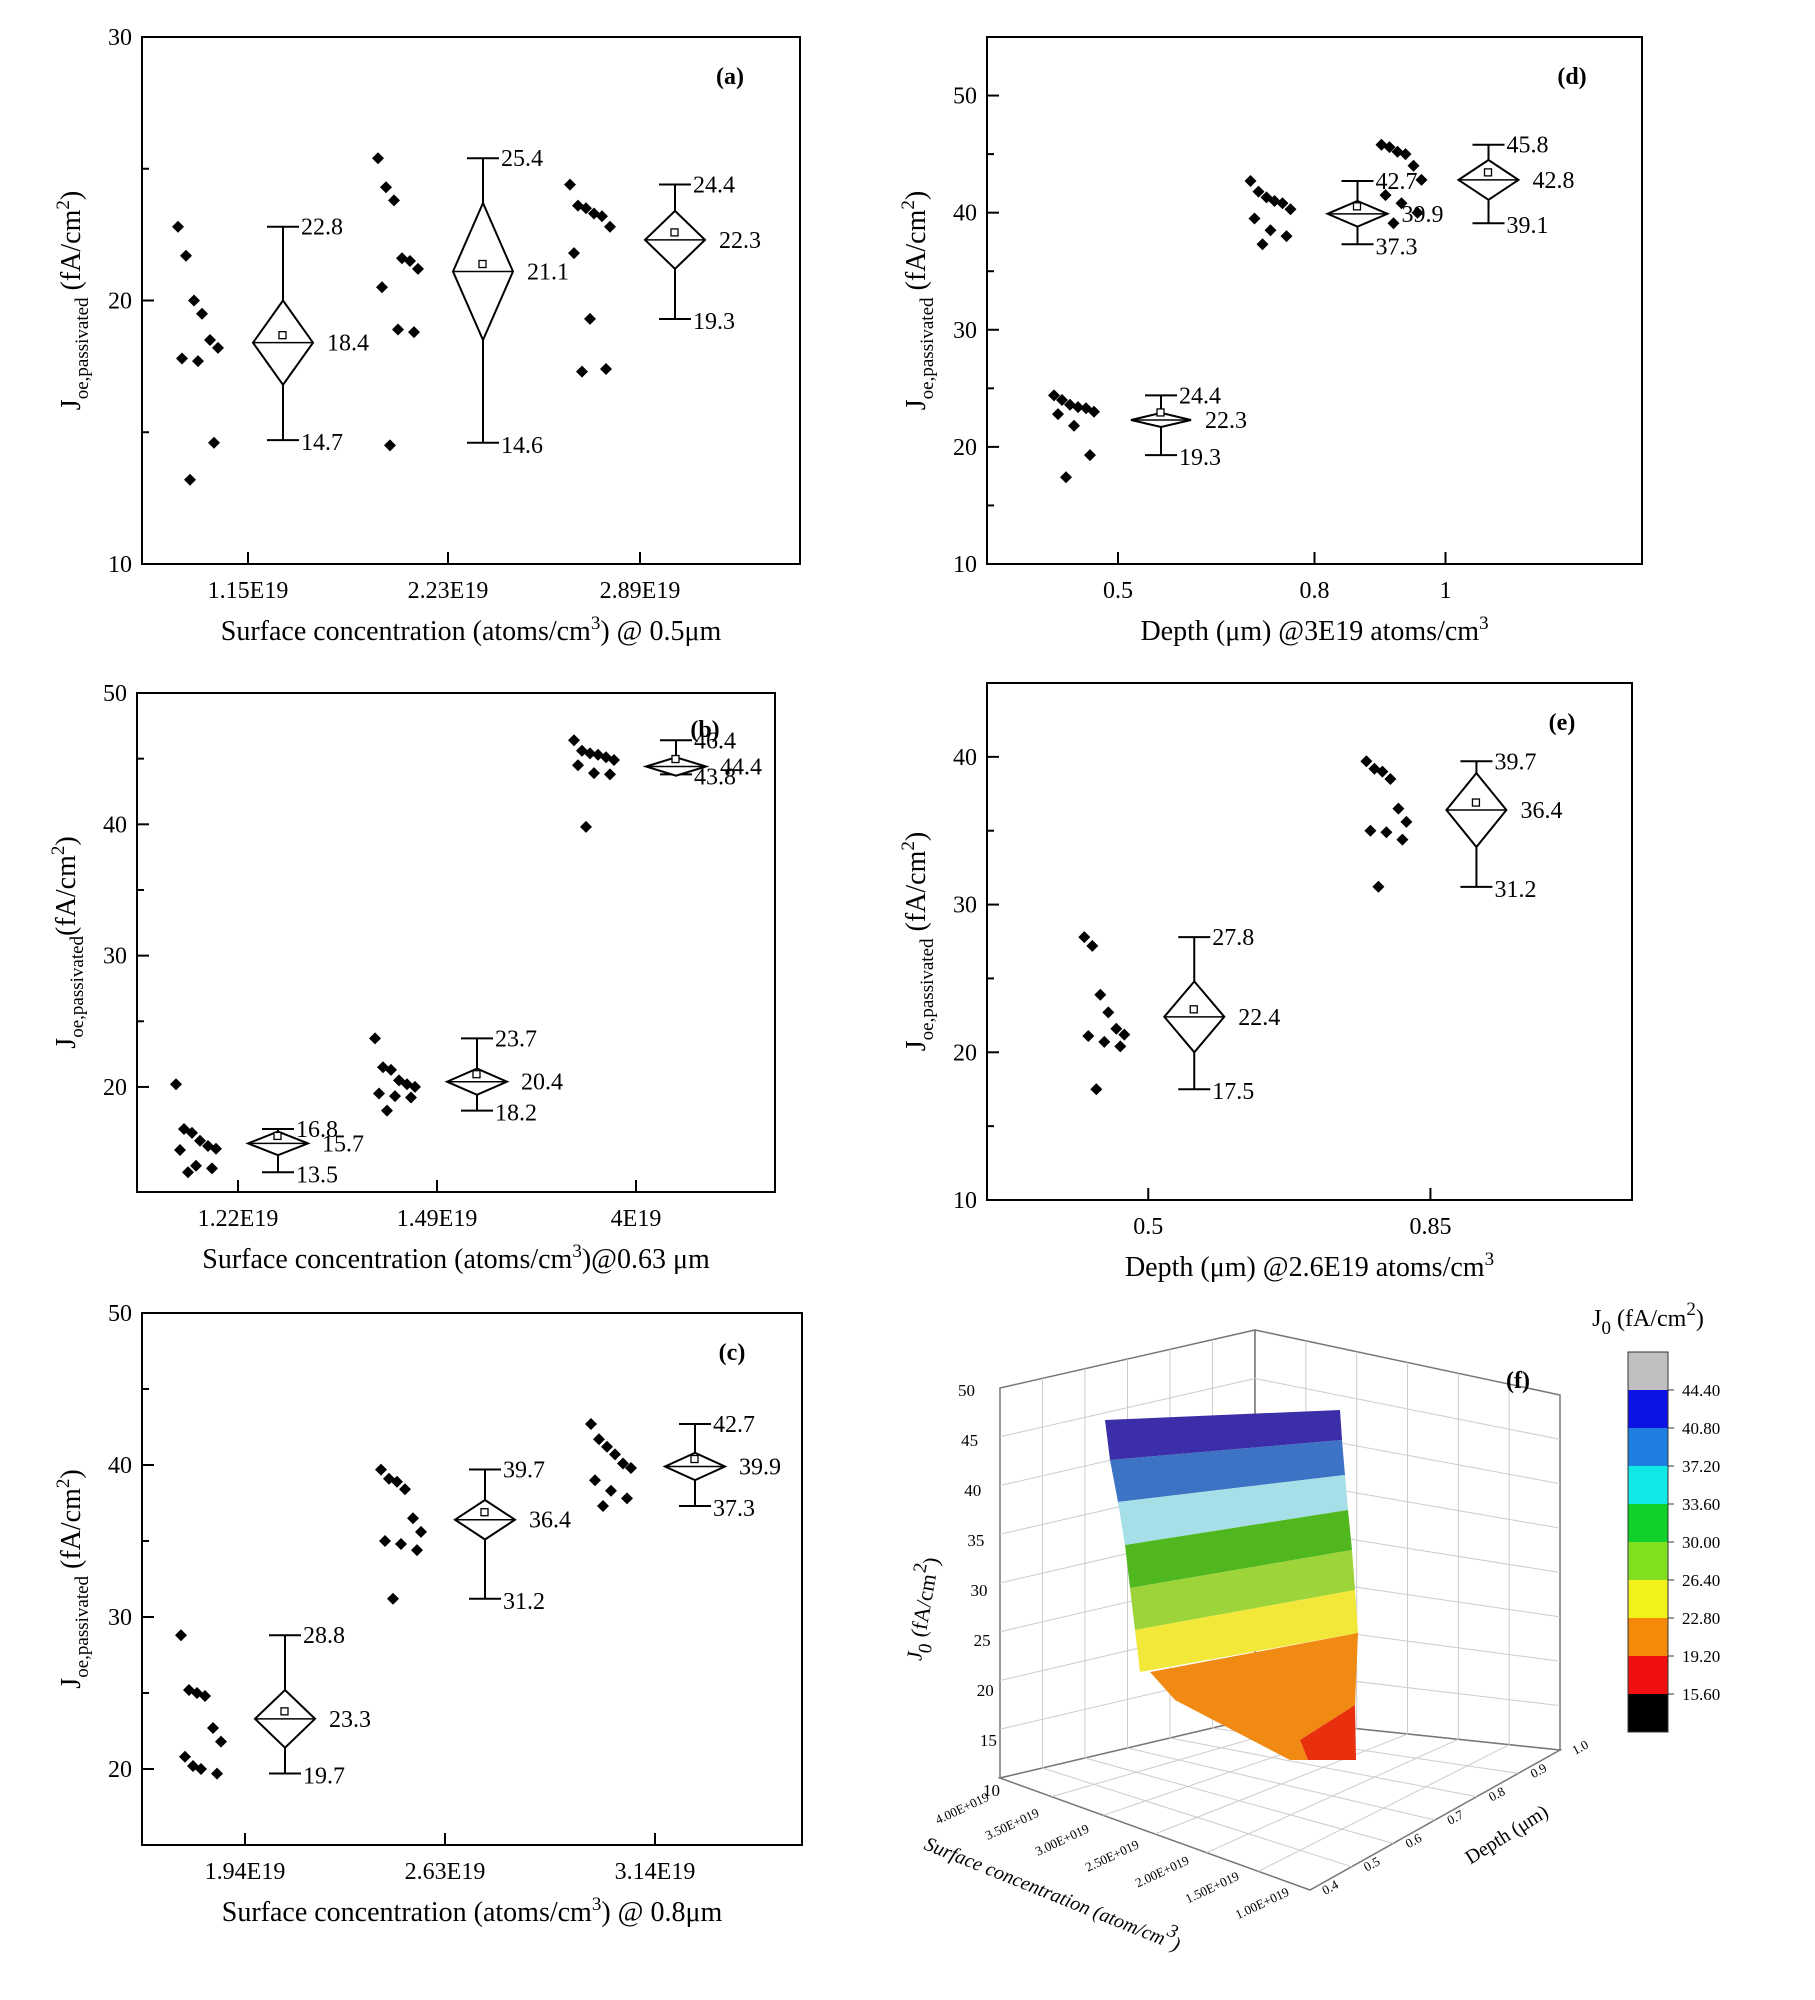  Describe the element at coordinates (1455, 1817) in the screenshot. I see `y-tick-label: 0.7` at that location.